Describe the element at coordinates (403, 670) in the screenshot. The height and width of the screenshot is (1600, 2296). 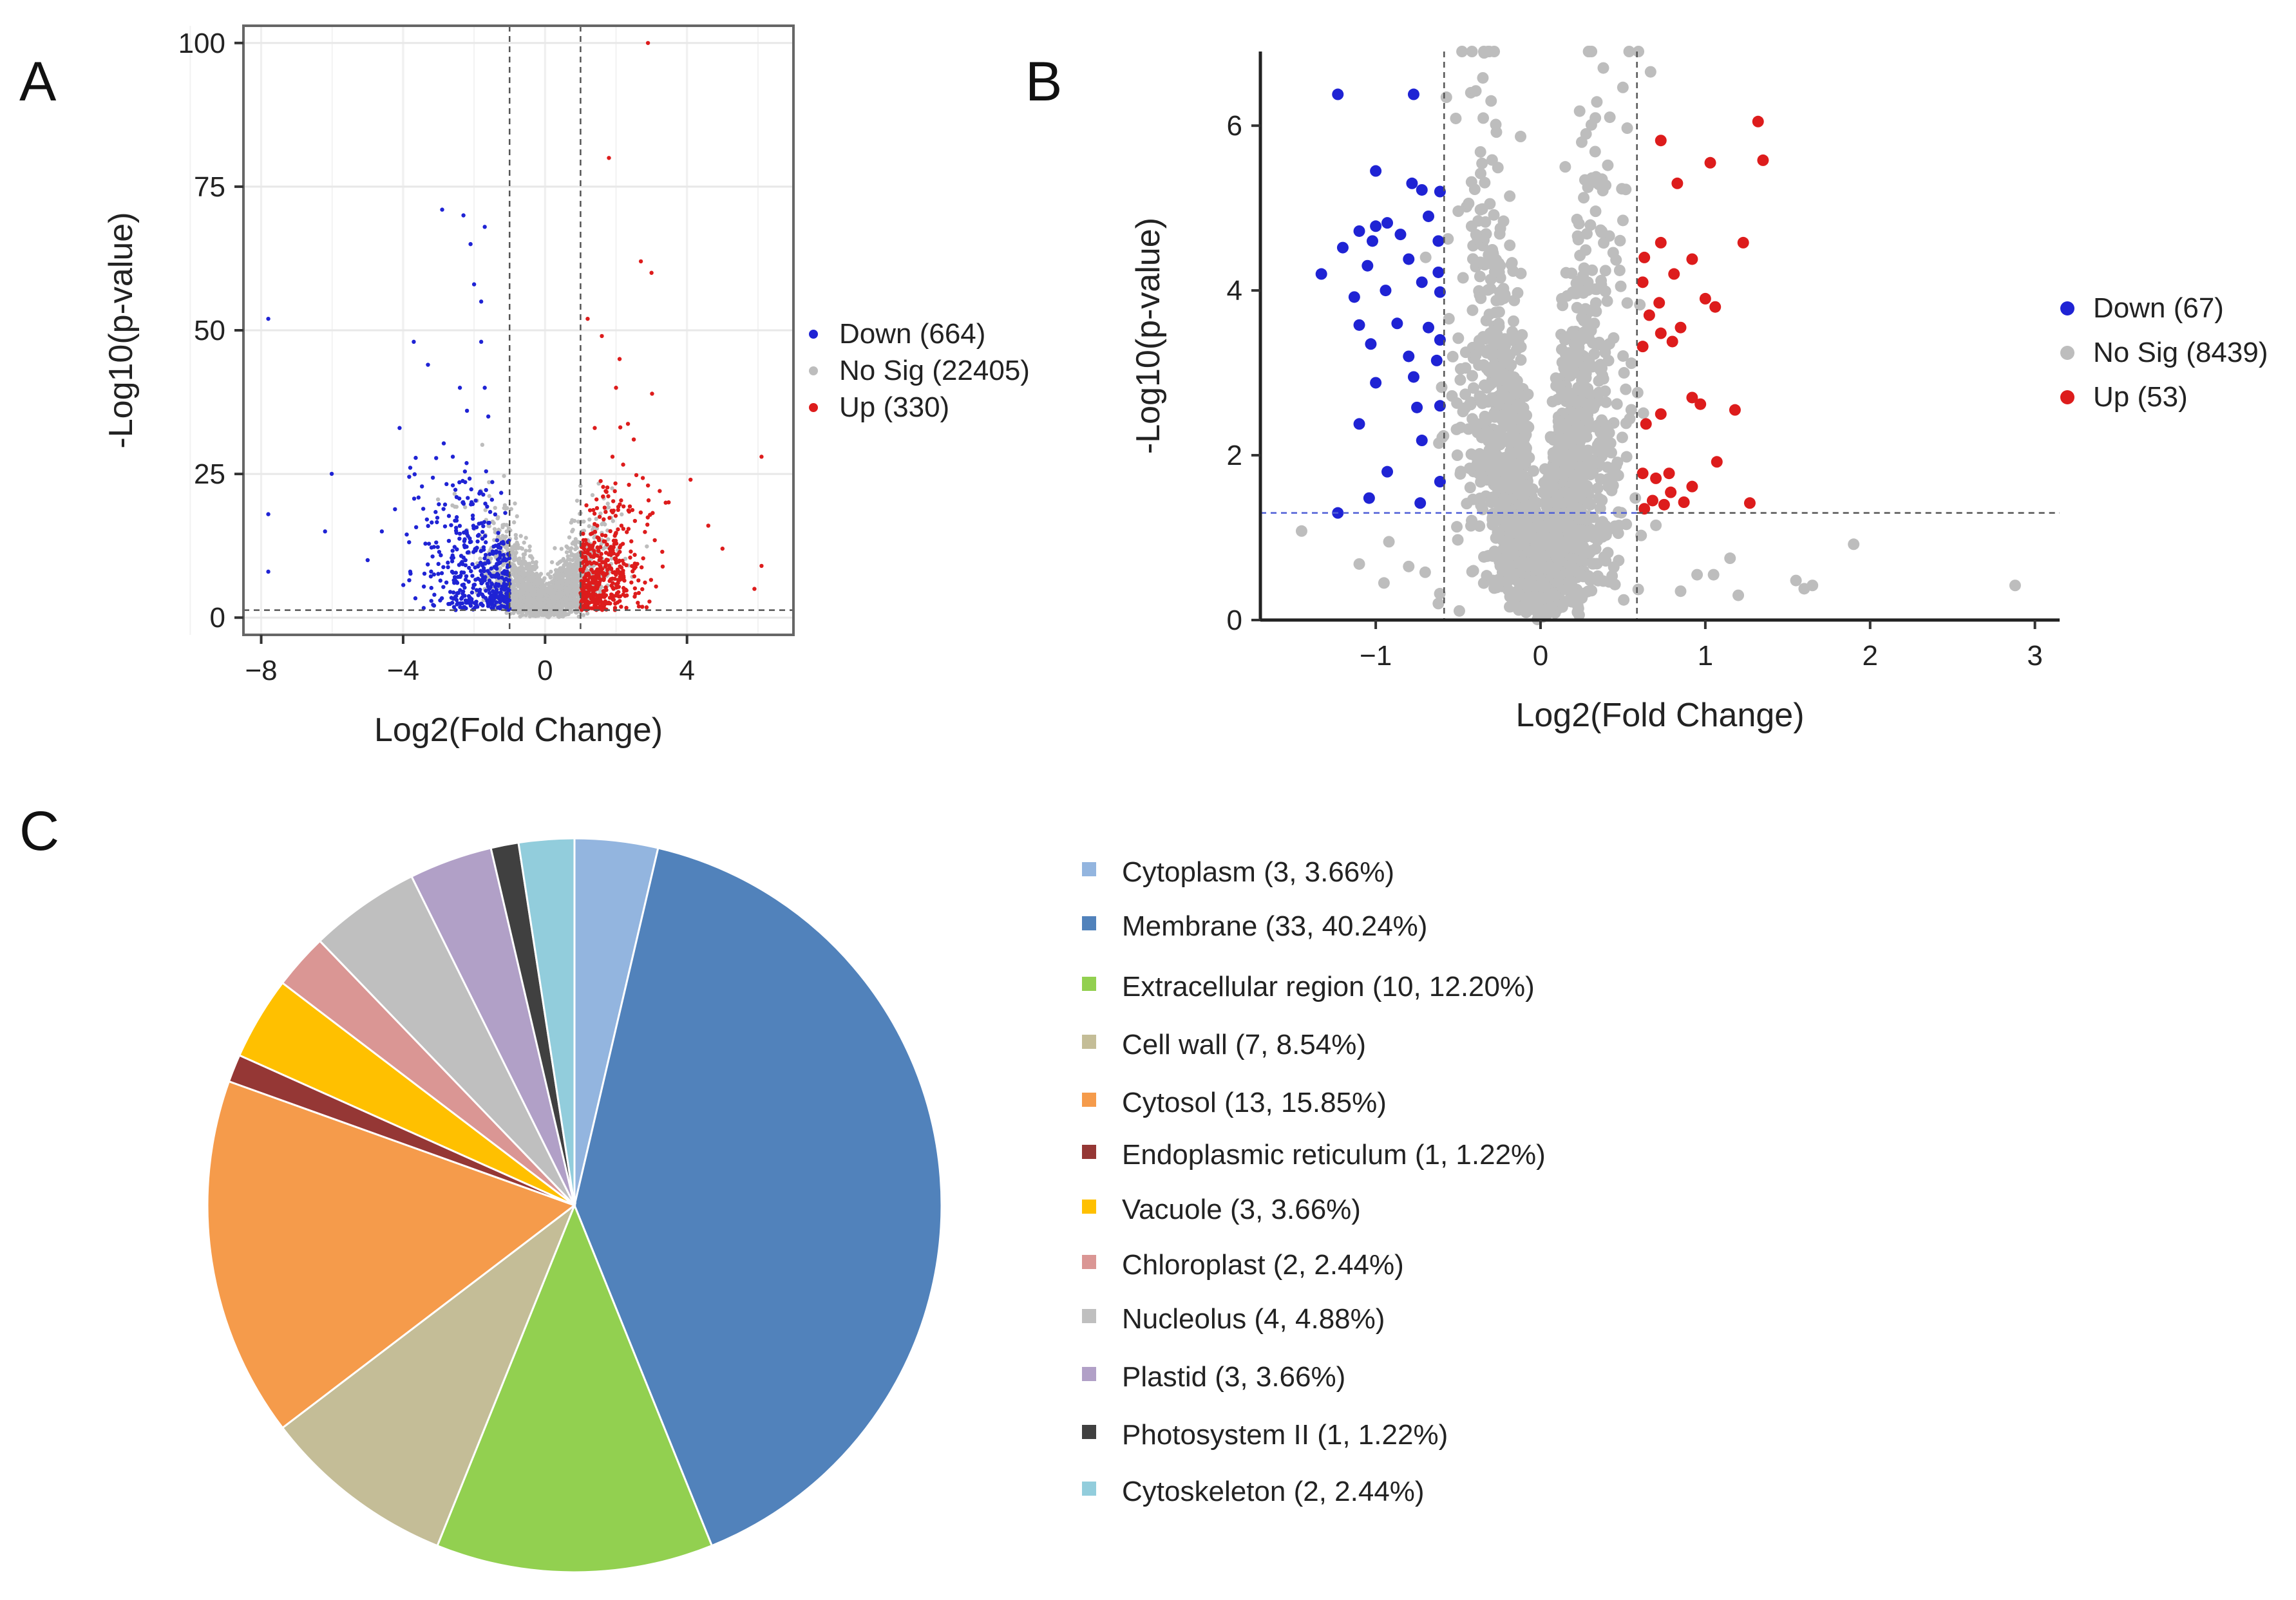
I see `x-tick-label: −4` at that location.